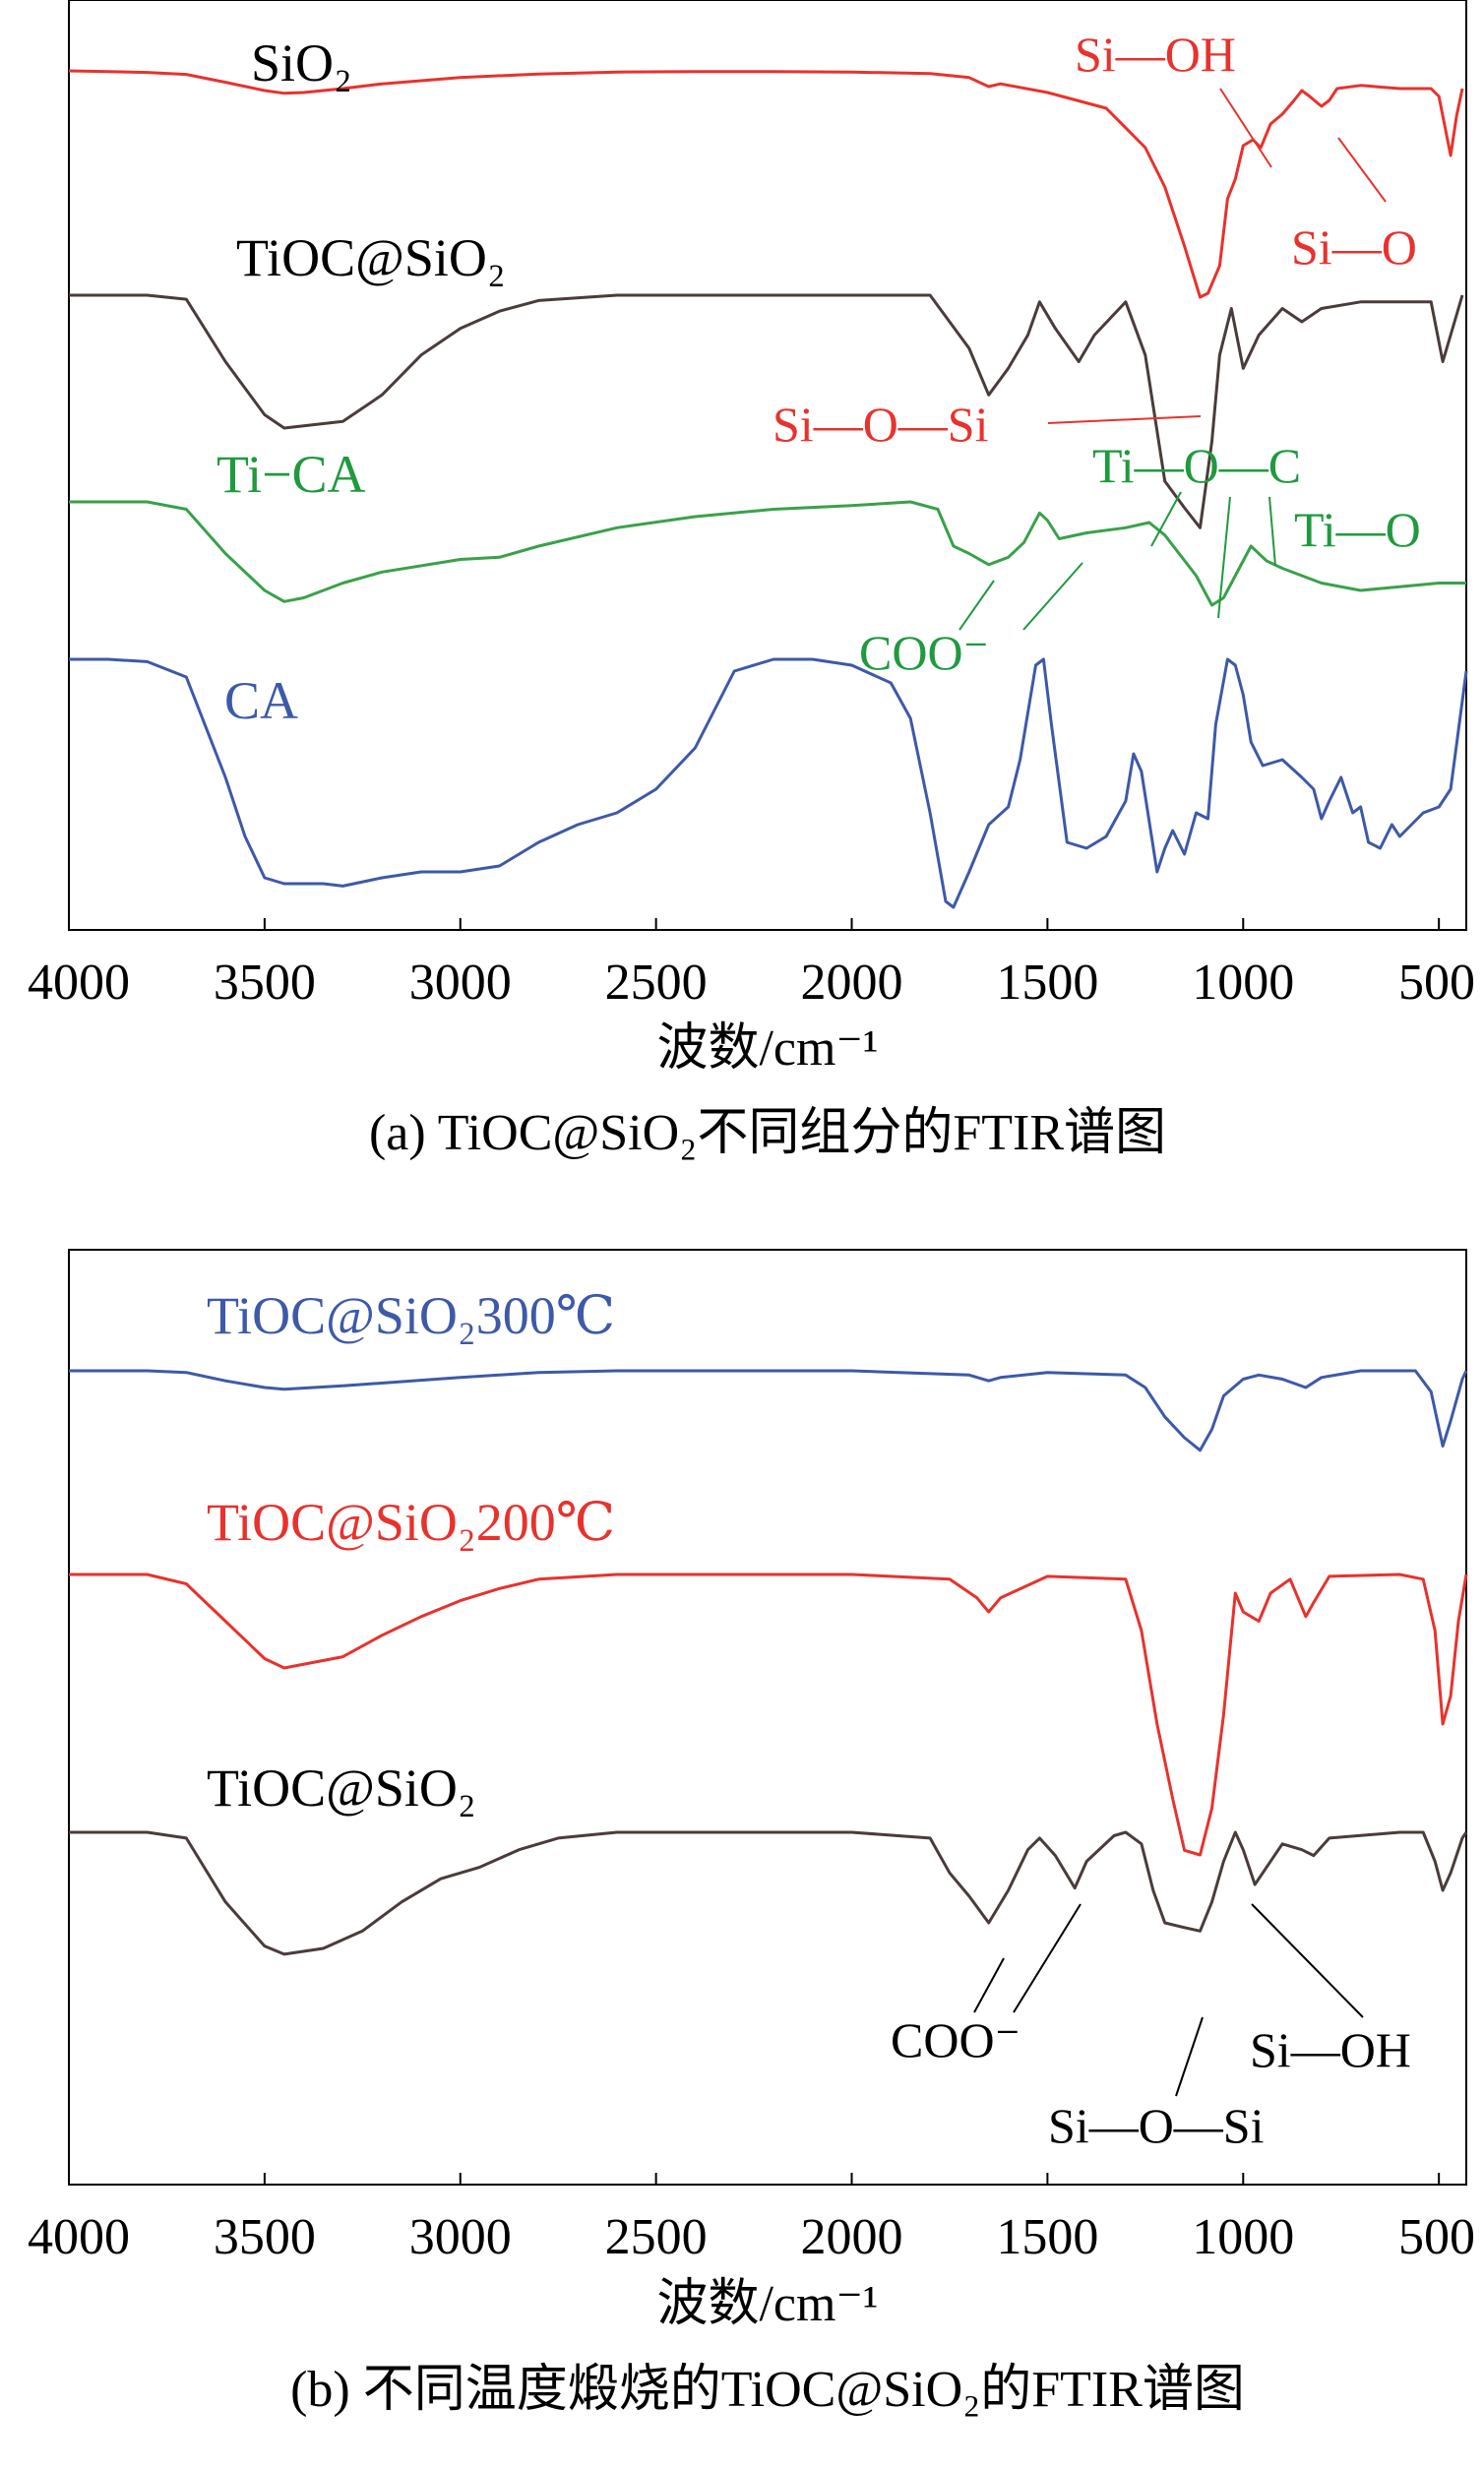  What do you see at coordinates (291, 474) in the screenshot?
I see `label-tica: Ti−CA` at bounding box center [291, 474].